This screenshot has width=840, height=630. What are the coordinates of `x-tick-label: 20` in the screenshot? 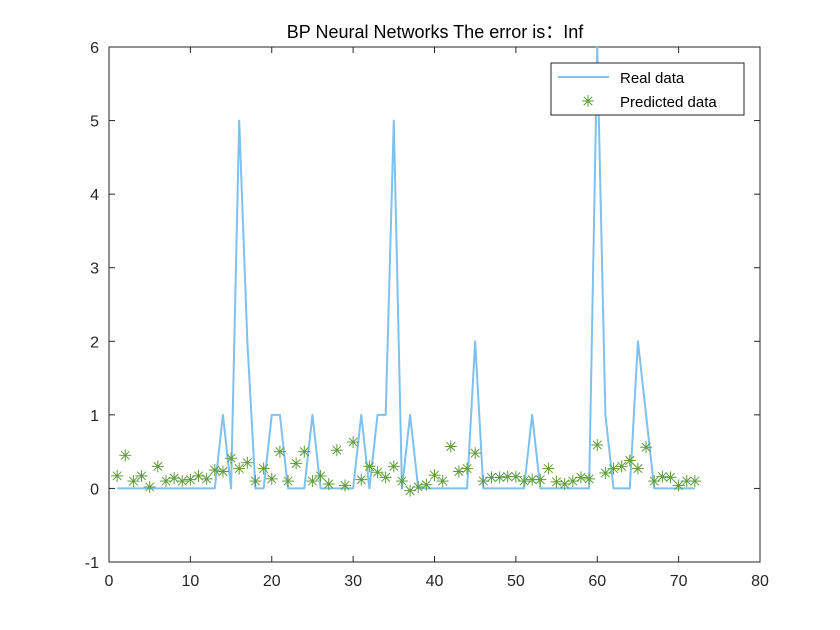 It's located at (272, 581).